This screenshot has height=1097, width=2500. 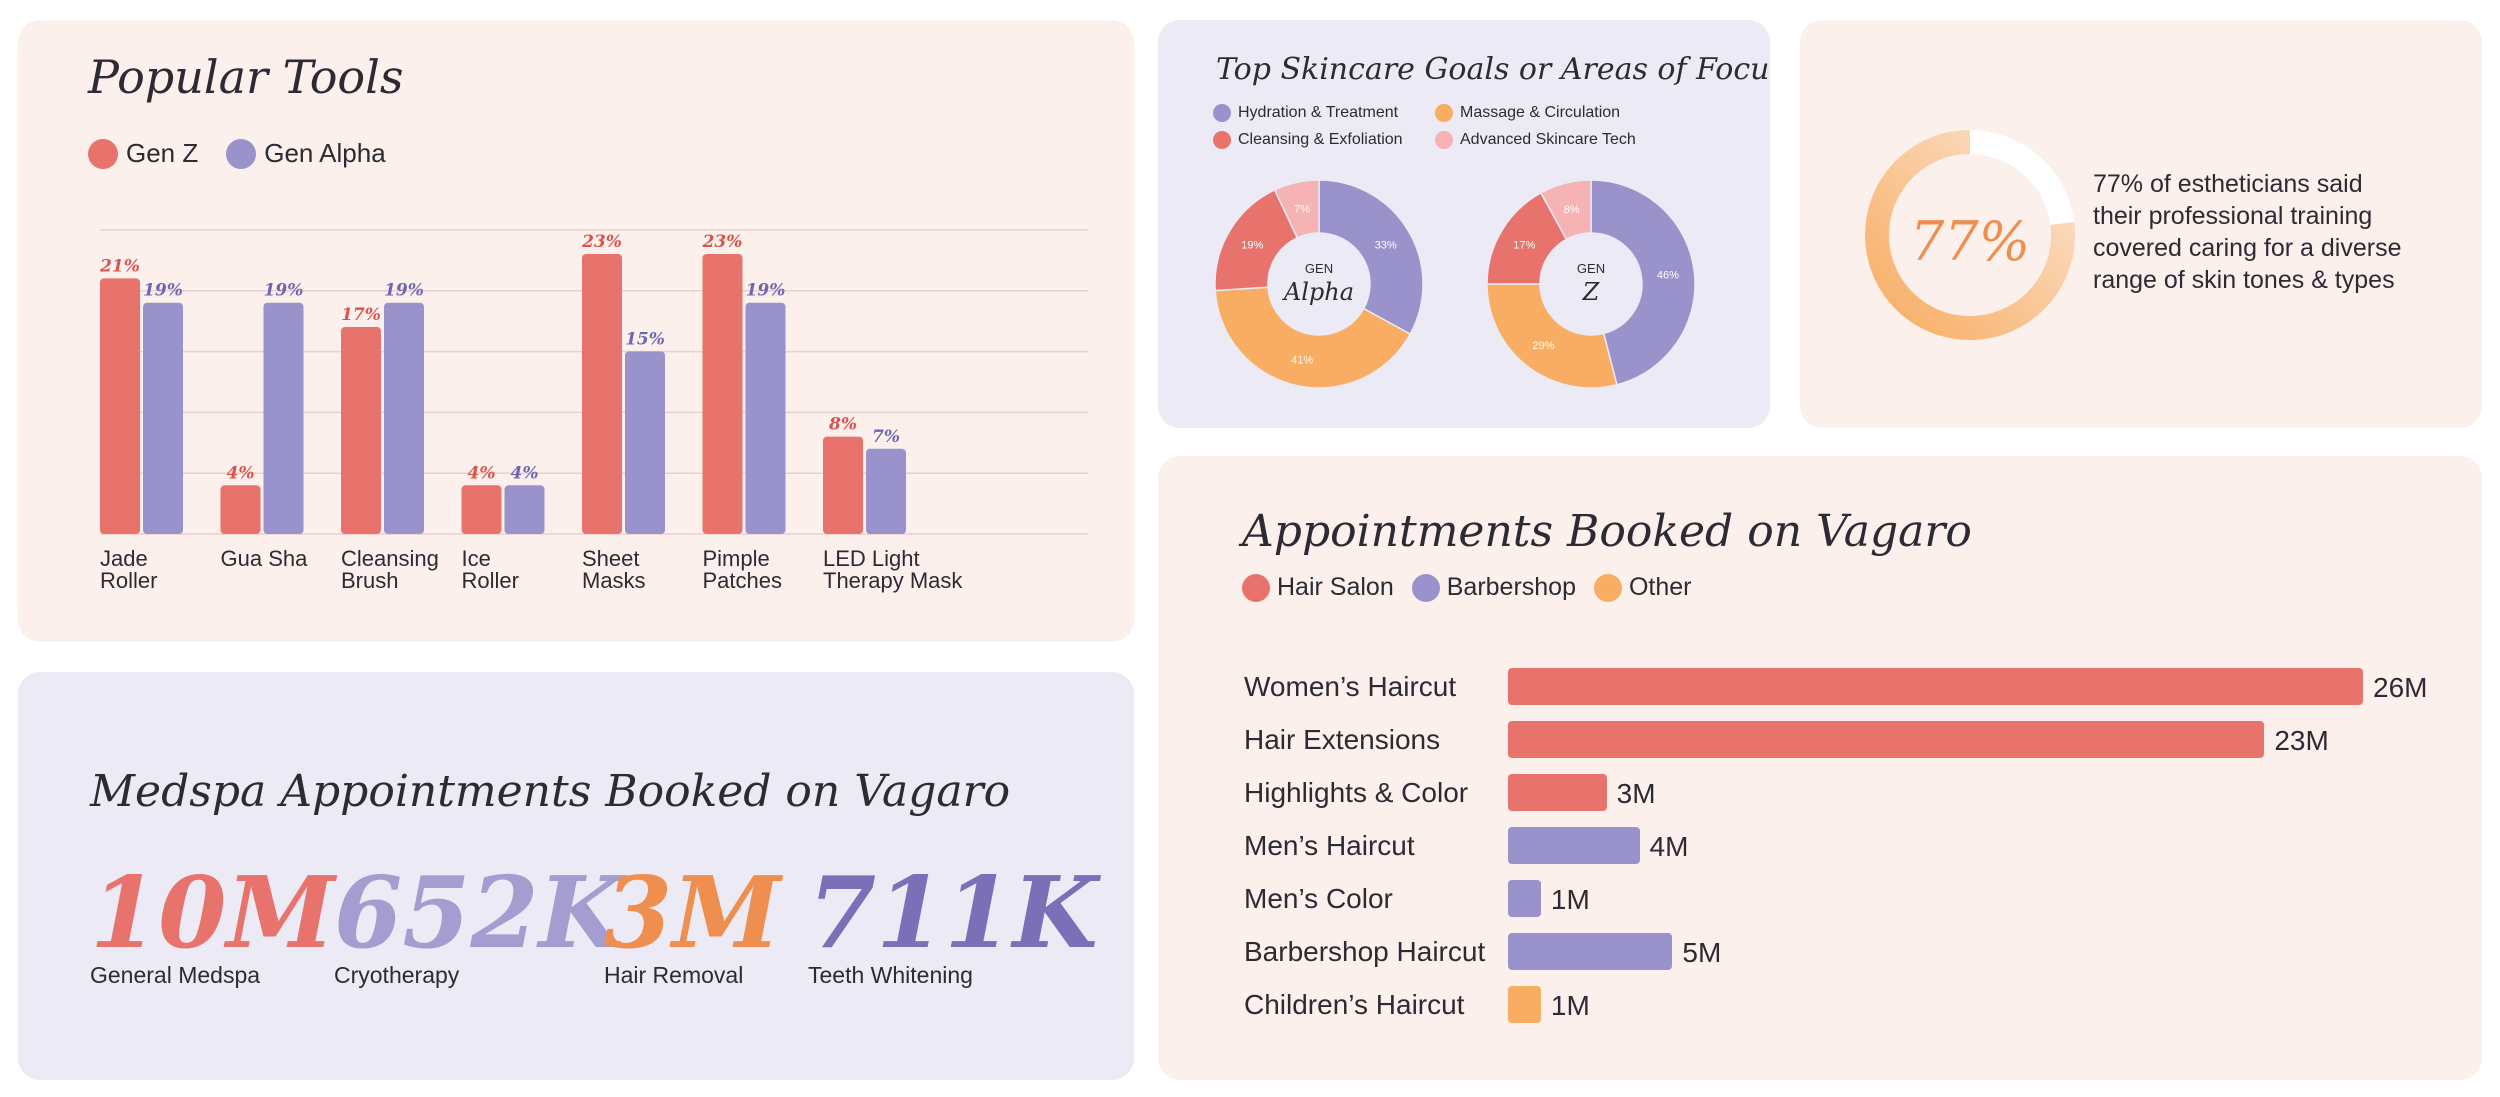 I want to click on donut-alpha-label-cleansing-exfoliation: 19%, so click(x=1252, y=246).